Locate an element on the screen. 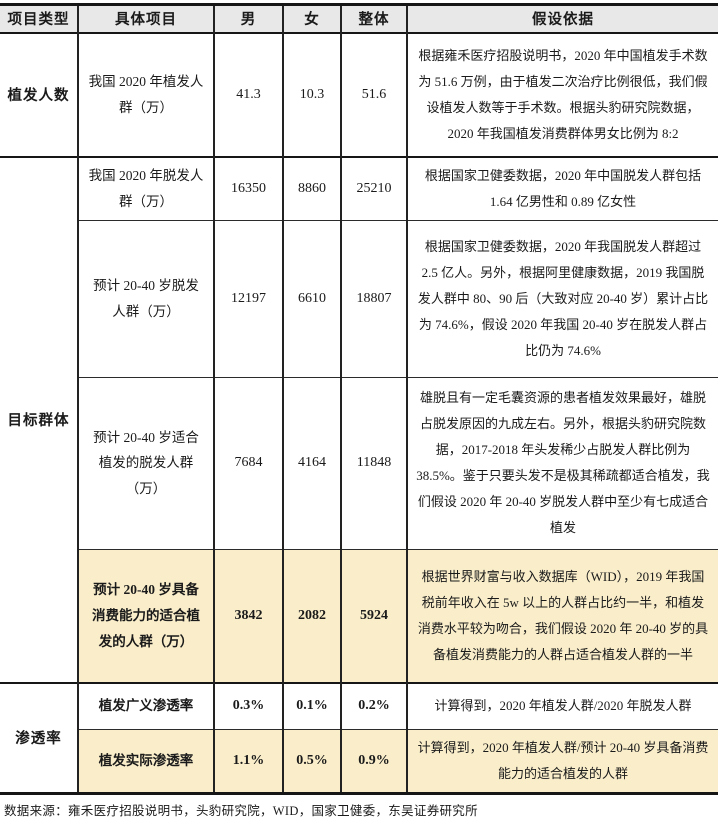  female-value-cell: 6610 is located at coordinates (311, 298).